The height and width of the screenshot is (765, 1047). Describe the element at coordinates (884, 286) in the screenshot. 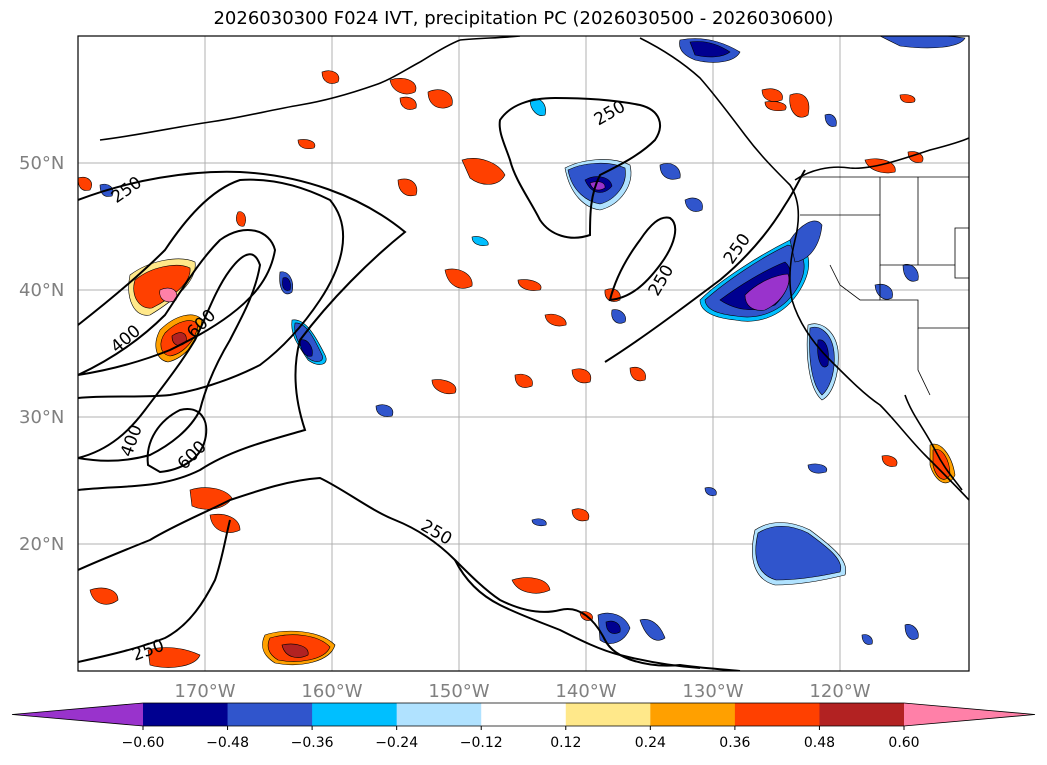

I see `borders` at that location.